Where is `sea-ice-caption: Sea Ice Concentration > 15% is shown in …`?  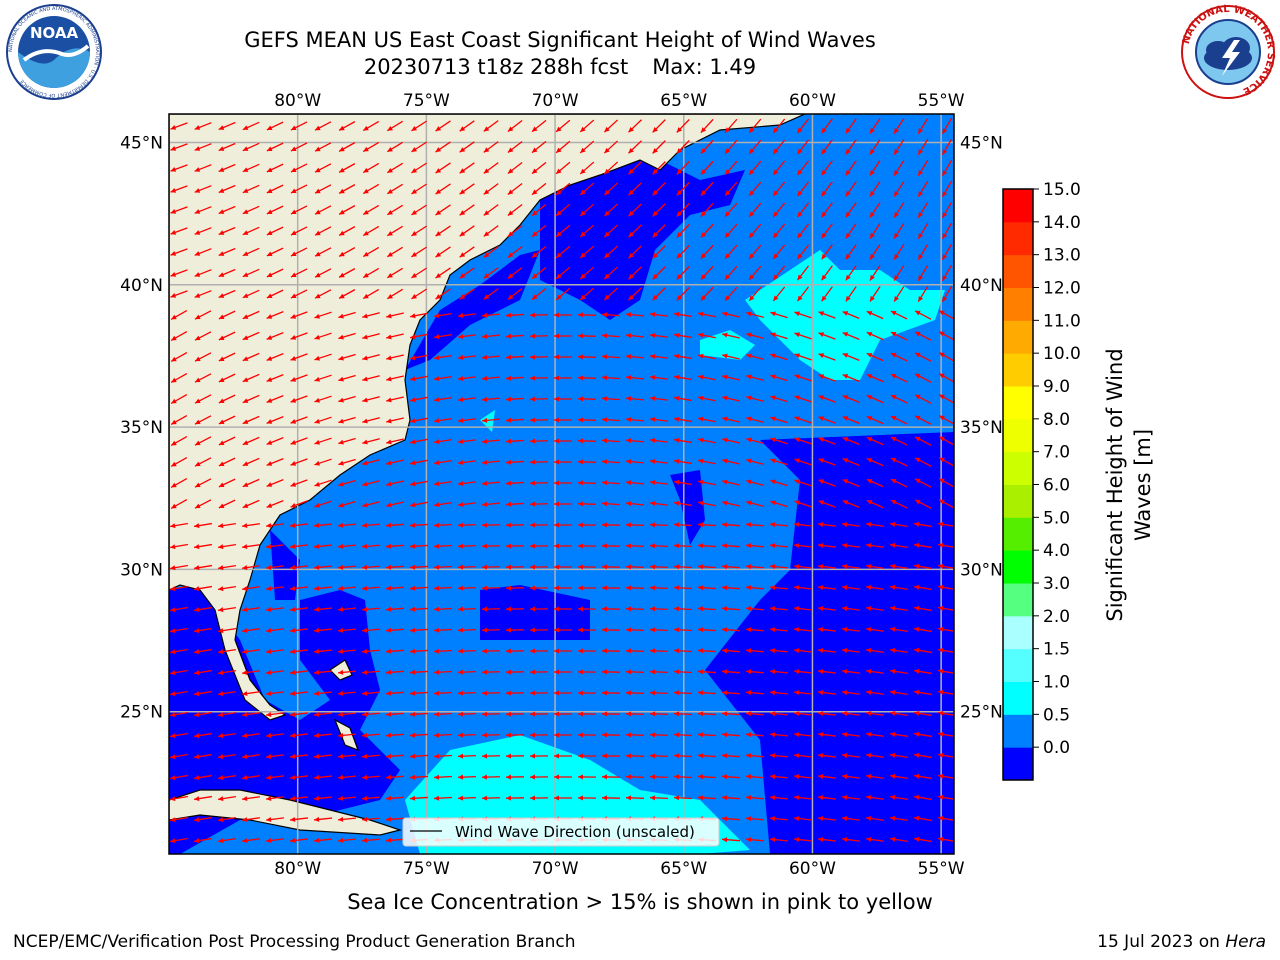
sea-ice-caption: Sea Ice Concentration > 15% is shown in … is located at coordinates (640, 902).